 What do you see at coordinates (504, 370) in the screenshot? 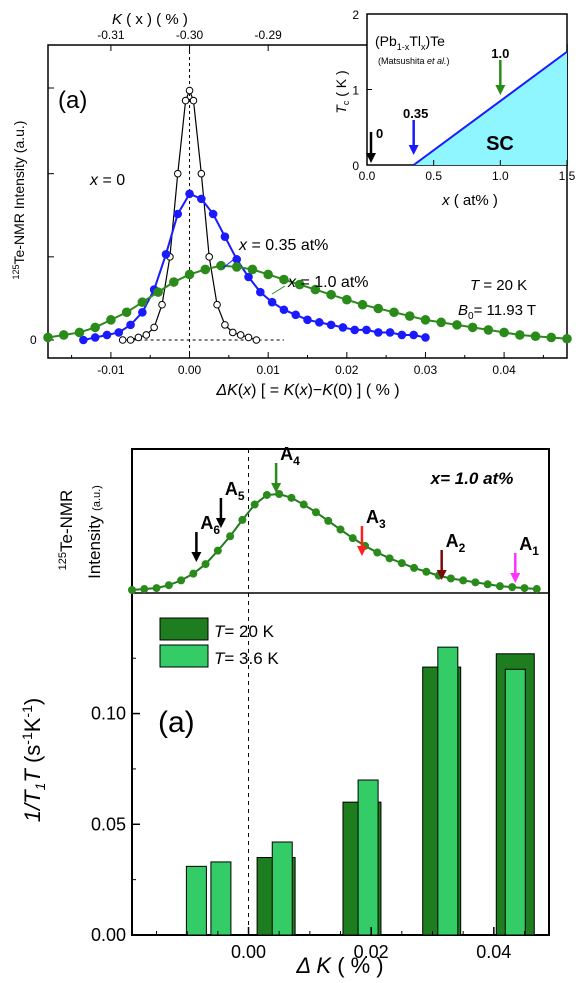
I see `x-tick-label: 0.04` at bounding box center [504, 370].